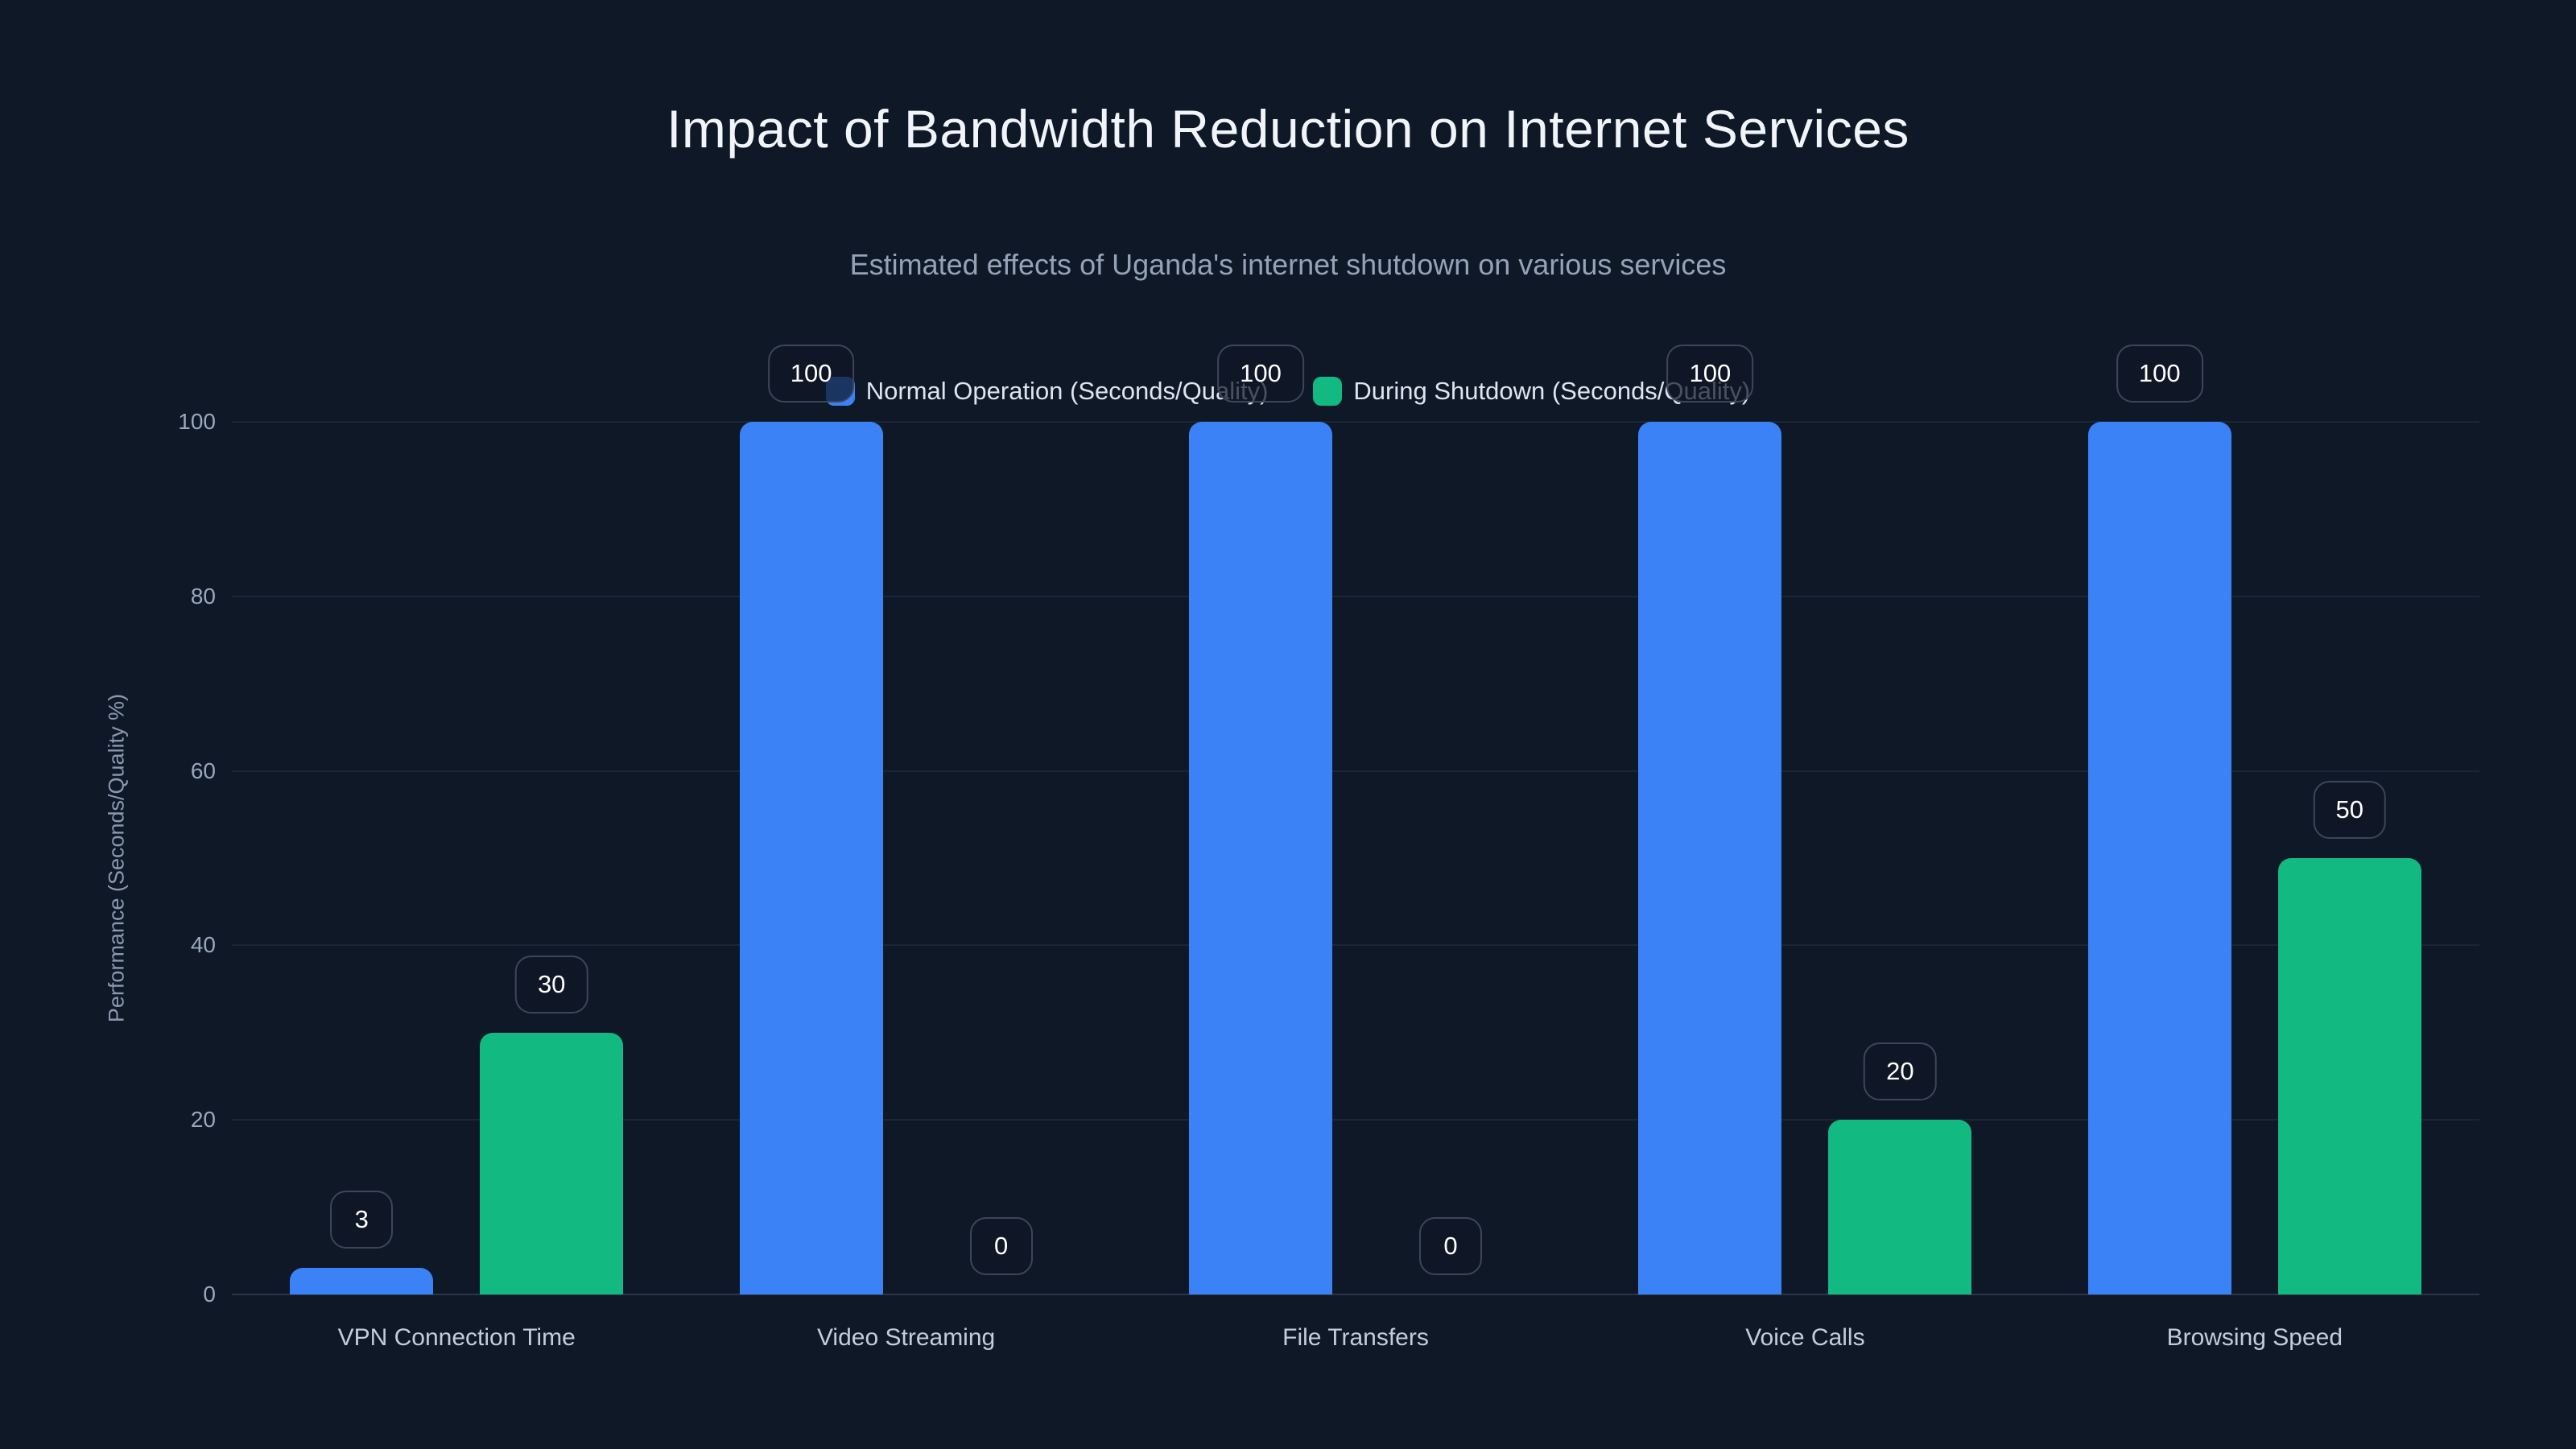 Image resolution: width=2576 pixels, height=1449 pixels. Describe the element at coordinates (203, 596) in the screenshot. I see `y-tick-80: 80` at that location.